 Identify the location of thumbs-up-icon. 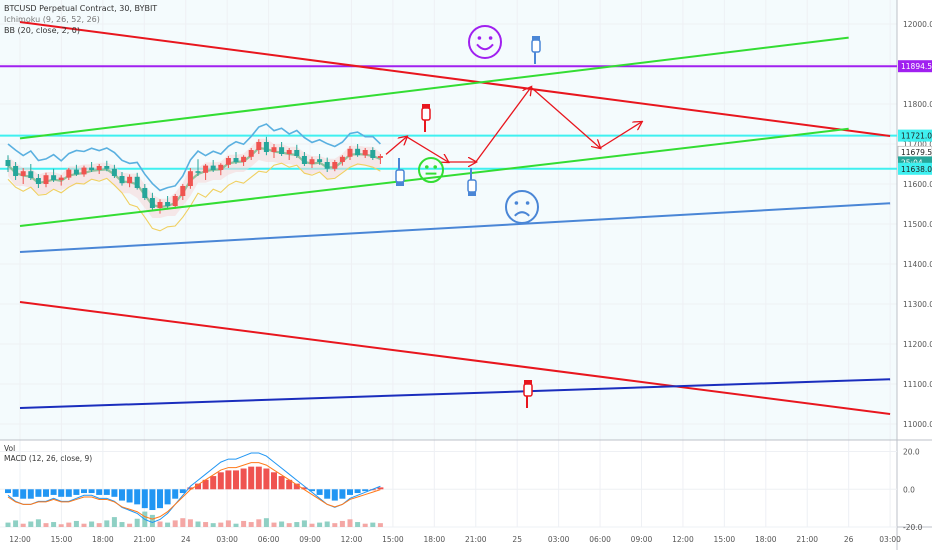
(472, 182).